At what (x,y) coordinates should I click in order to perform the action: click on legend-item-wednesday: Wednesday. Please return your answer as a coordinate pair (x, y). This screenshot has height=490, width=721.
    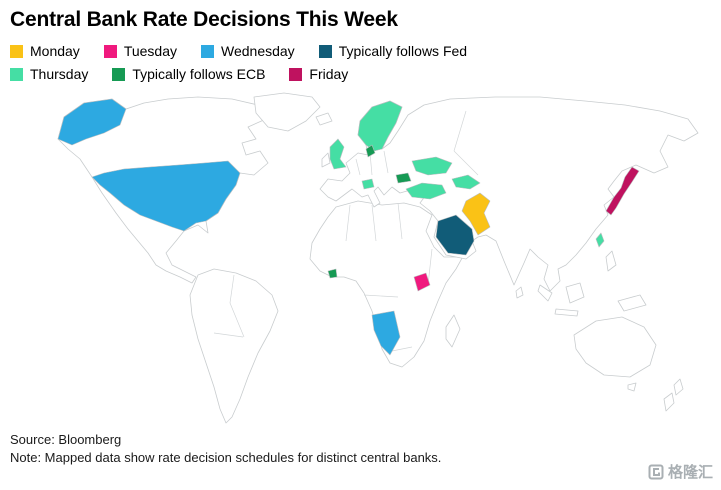
    Looking at the image, I should click on (248, 51).